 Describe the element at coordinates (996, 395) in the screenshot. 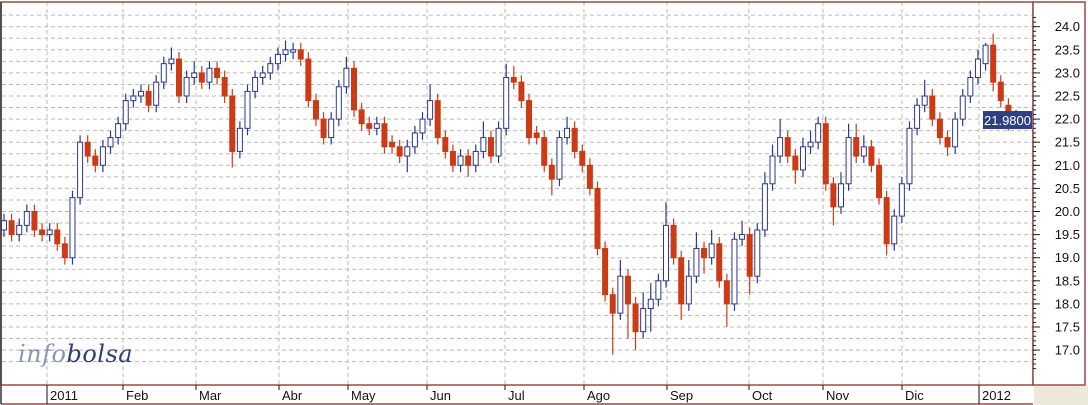

I see `x-tick-label: 2012` at that location.